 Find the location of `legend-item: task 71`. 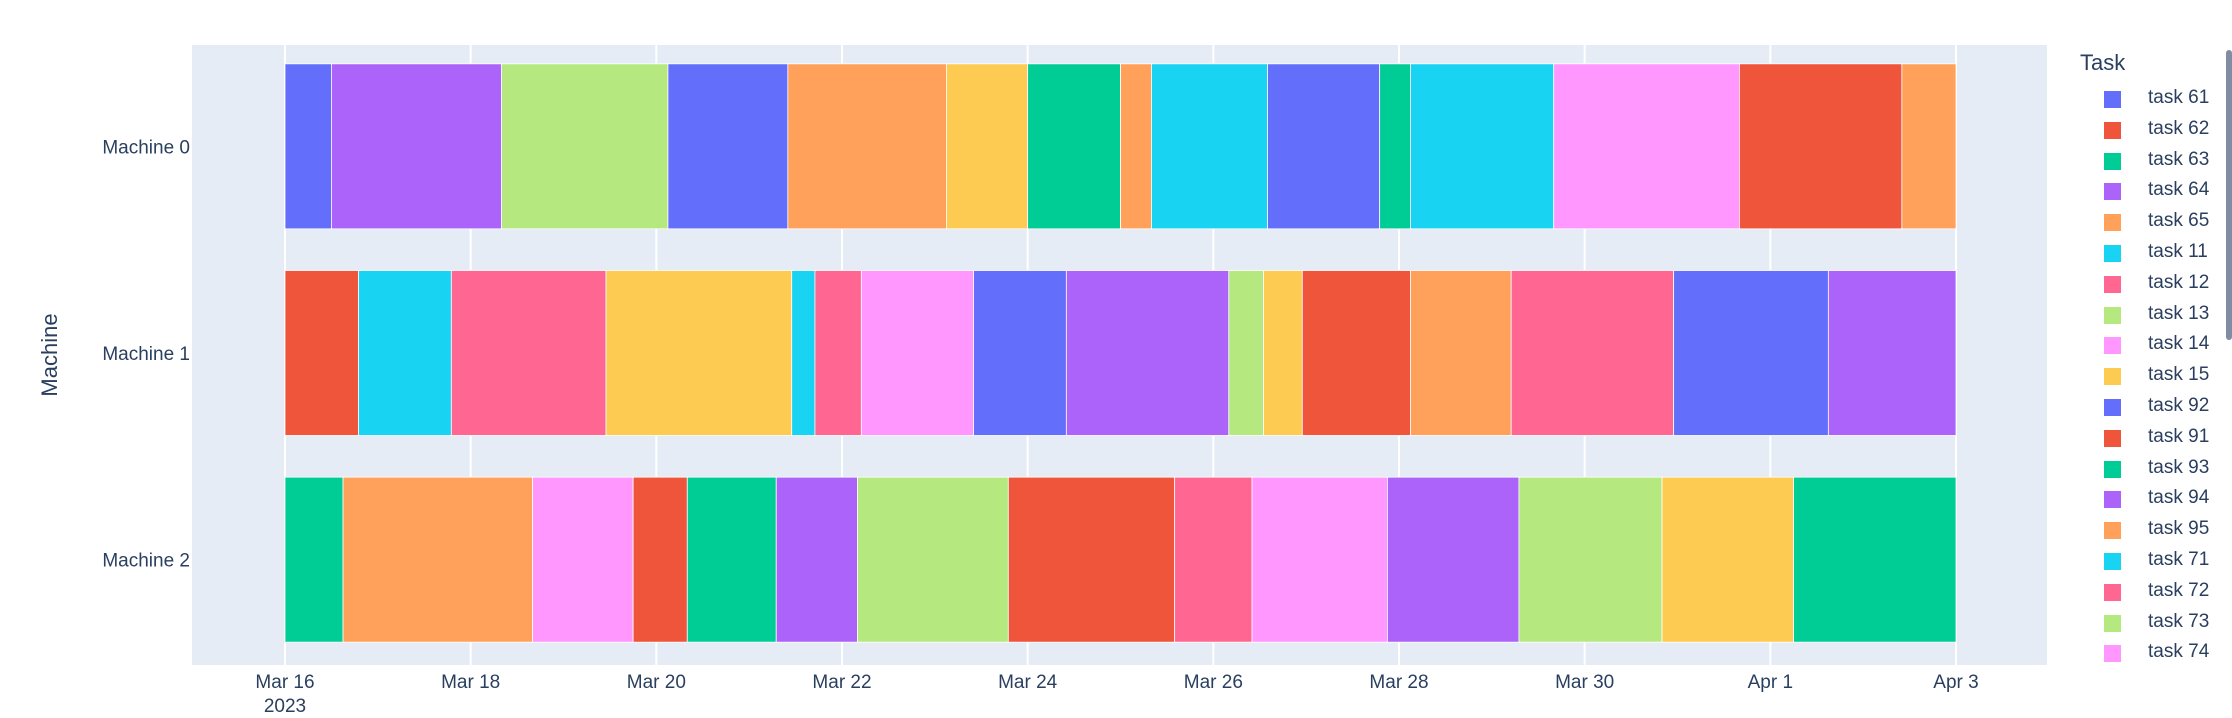

legend-item: task 71 is located at coordinates (2150, 561).